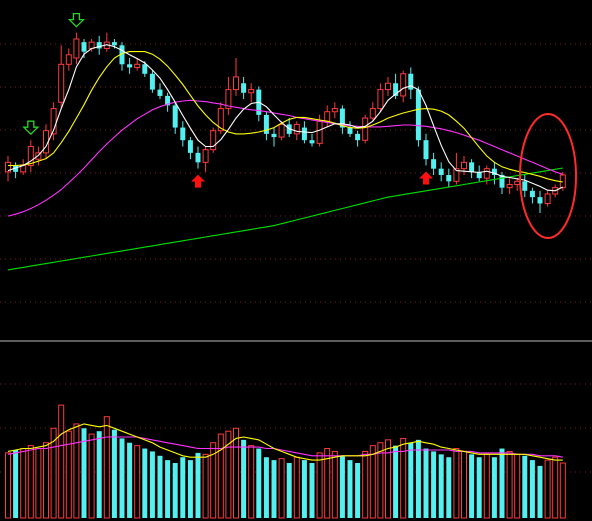 This screenshot has height=521, width=592. Describe the element at coordinates (198, 181) in the screenshot. I see `buy-arrow-icon` at that location.